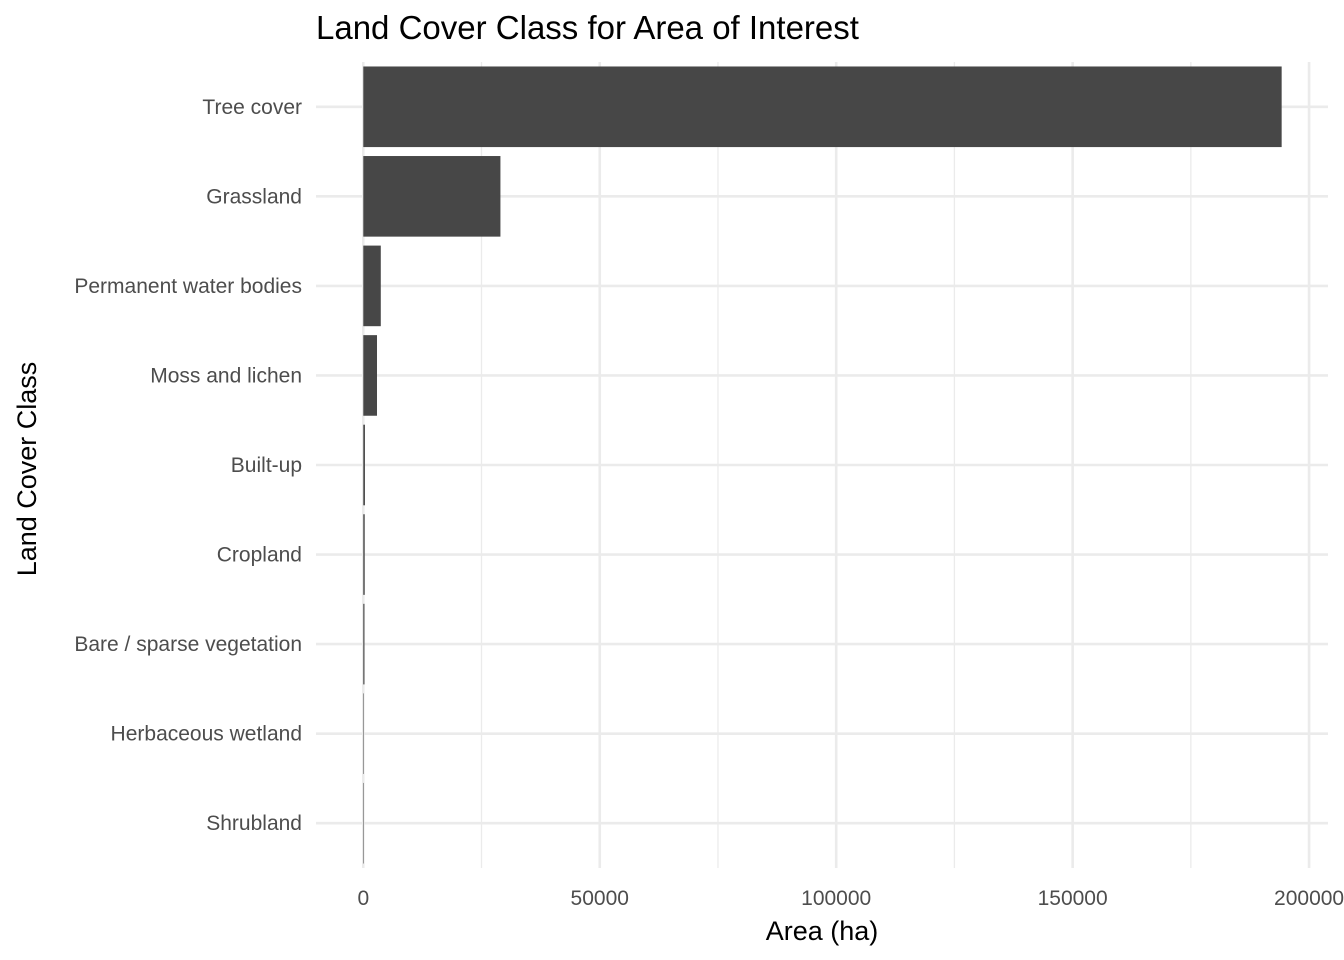  What do you see at coordinates (1073, 898) in the screenshot?
I see `x-tick-label: 150000` at bounding box center [1073, 898].